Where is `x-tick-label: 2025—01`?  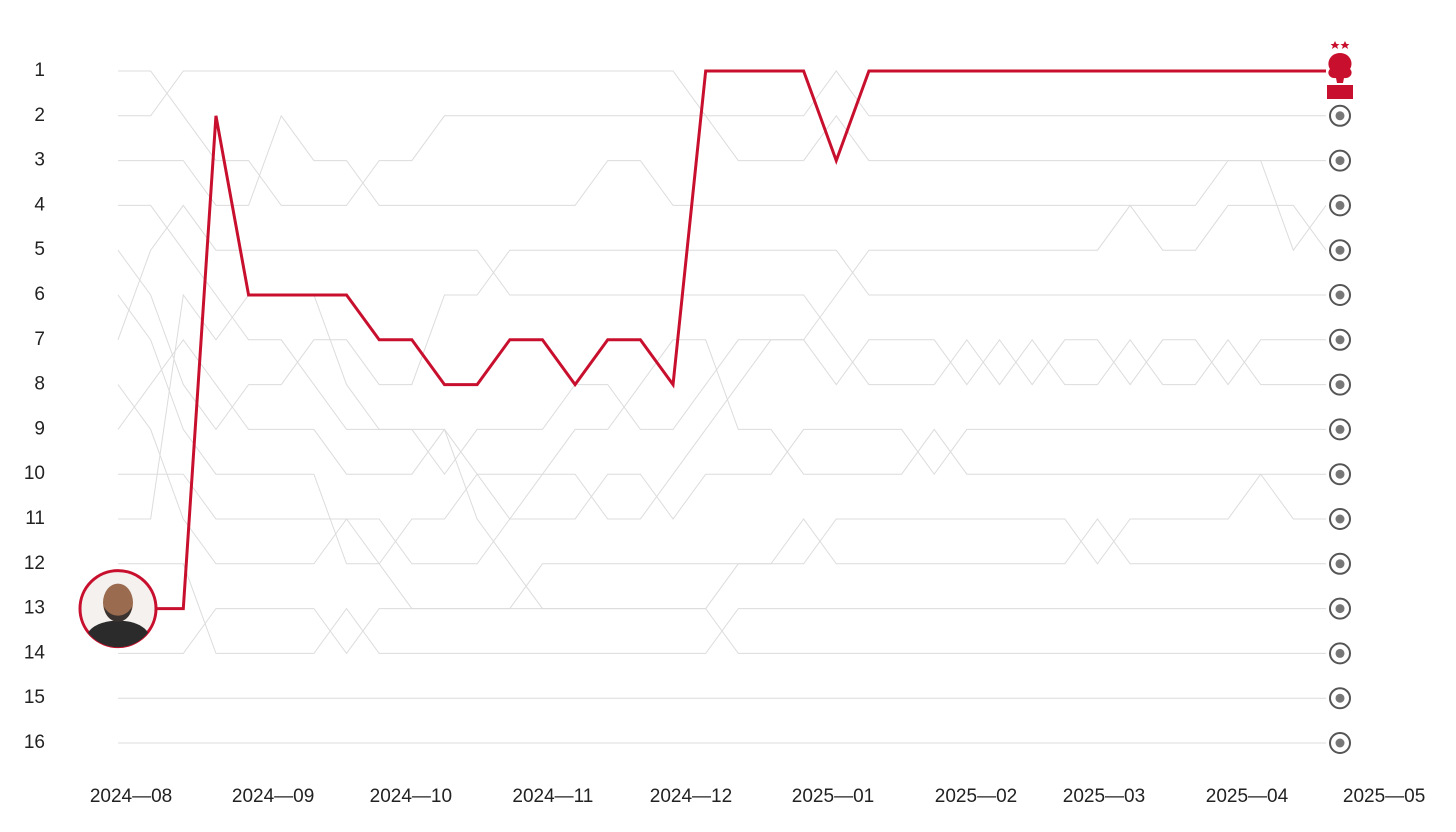
x-tick-label: 2025—01 is located at coordinates (833, 796).